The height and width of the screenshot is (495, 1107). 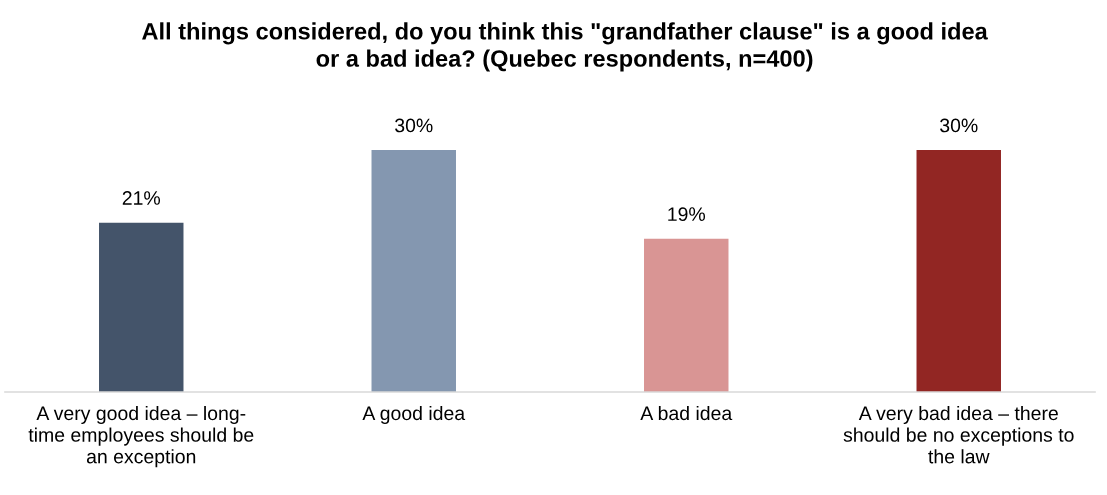 I want to click on data-label: 21%, so click(x=141, y=198).